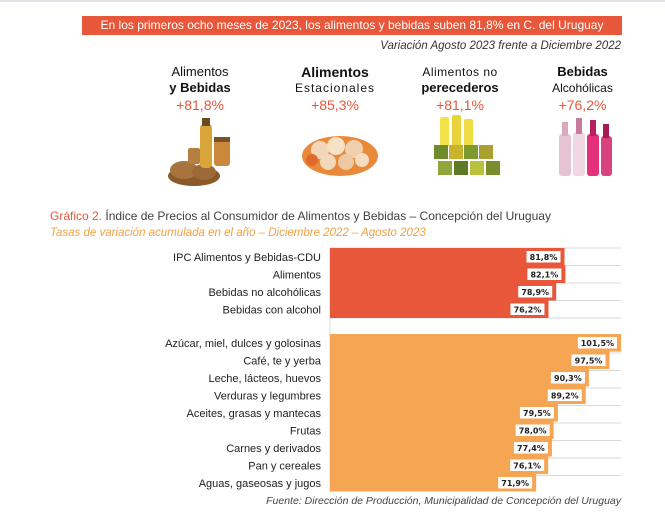  What do you see at coordinates (273, 449) in the screenshot?
I see `category-label: Carnes y derivados` at bounding box center [273, 449].